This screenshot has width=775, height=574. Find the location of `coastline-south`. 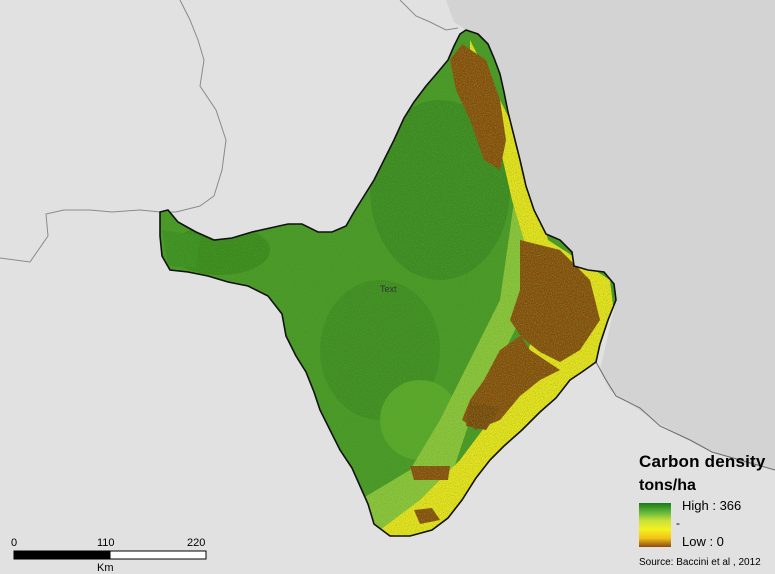

coastline-south is located at coordinates (685, 416).